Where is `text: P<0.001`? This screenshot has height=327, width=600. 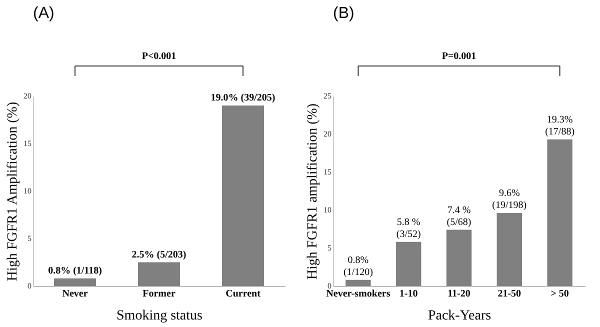 text: P<0.001 is located at coordinates (159, 56).